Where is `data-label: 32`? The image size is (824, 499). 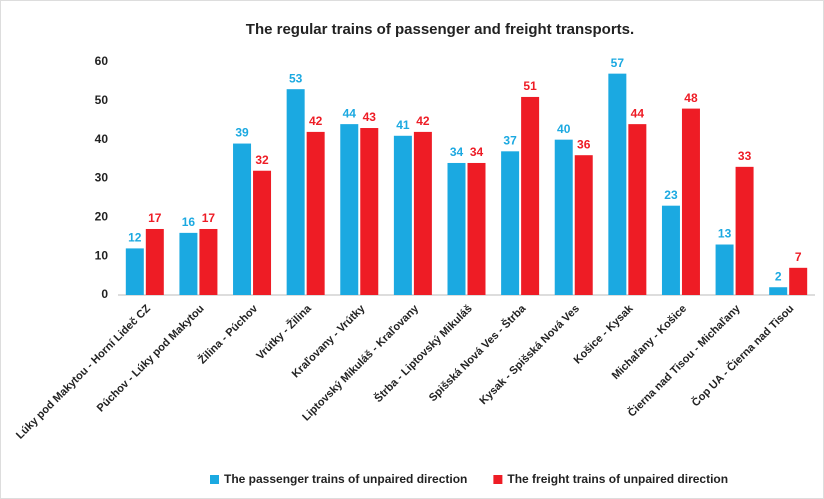
data-label: 32 is located at coordinates (262, 160).